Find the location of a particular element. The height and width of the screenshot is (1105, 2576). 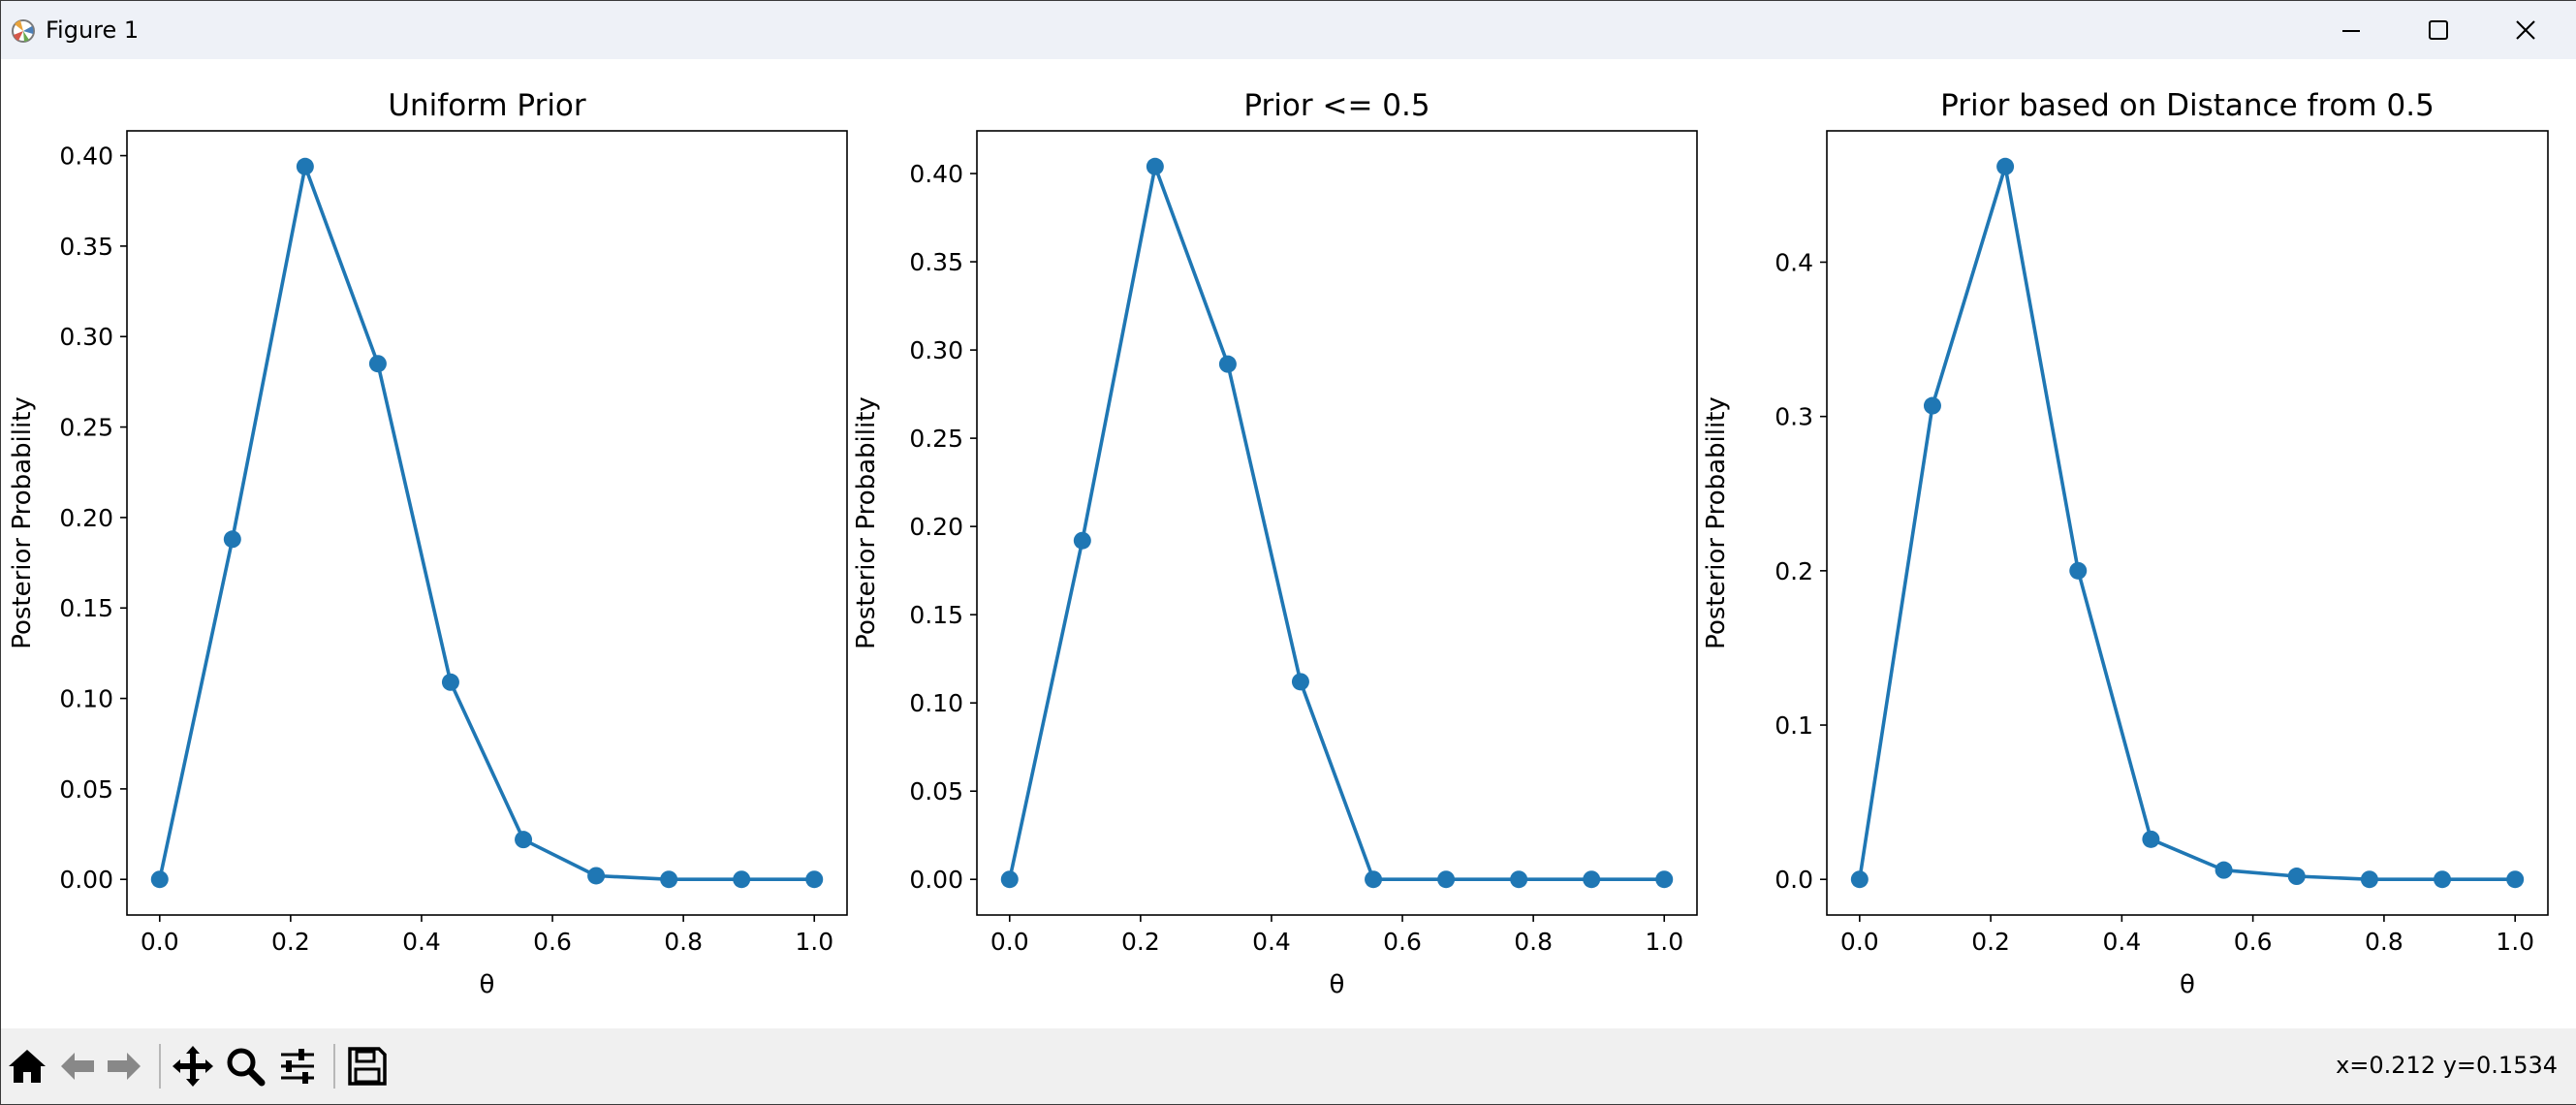

maximize-button is located at coordinates (2438, 30).